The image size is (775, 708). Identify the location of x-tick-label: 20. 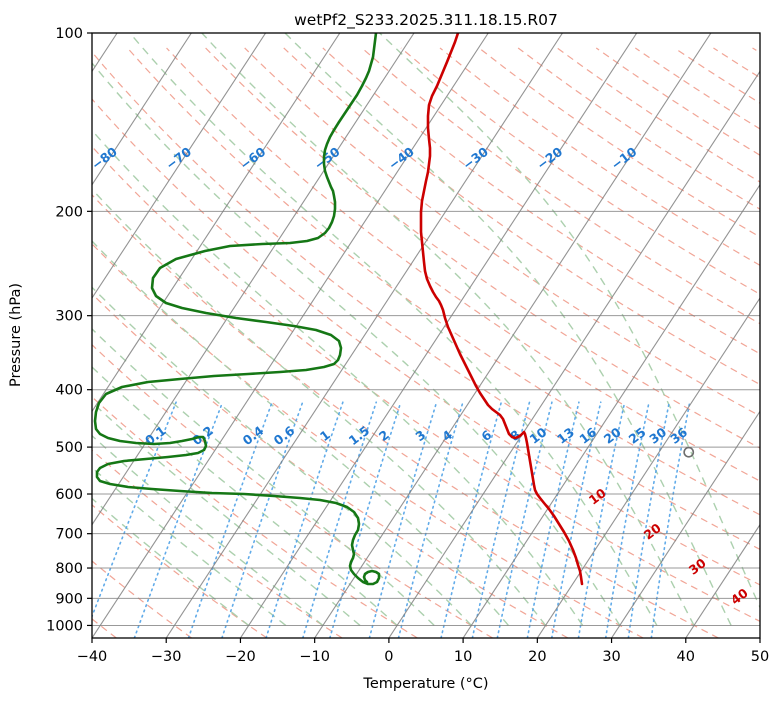
(537, 657).